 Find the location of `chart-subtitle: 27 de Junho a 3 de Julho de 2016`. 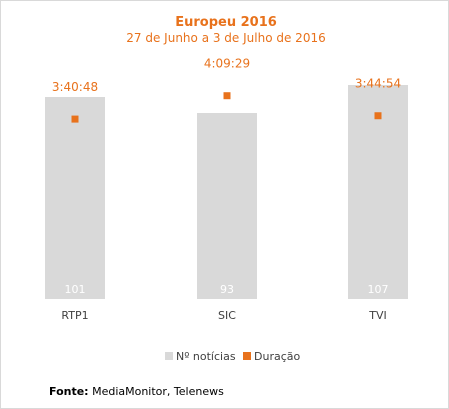

chart-subtitle: 27 de Junho a 3 de Julho de 2016 is located at coordinates (225, 38).